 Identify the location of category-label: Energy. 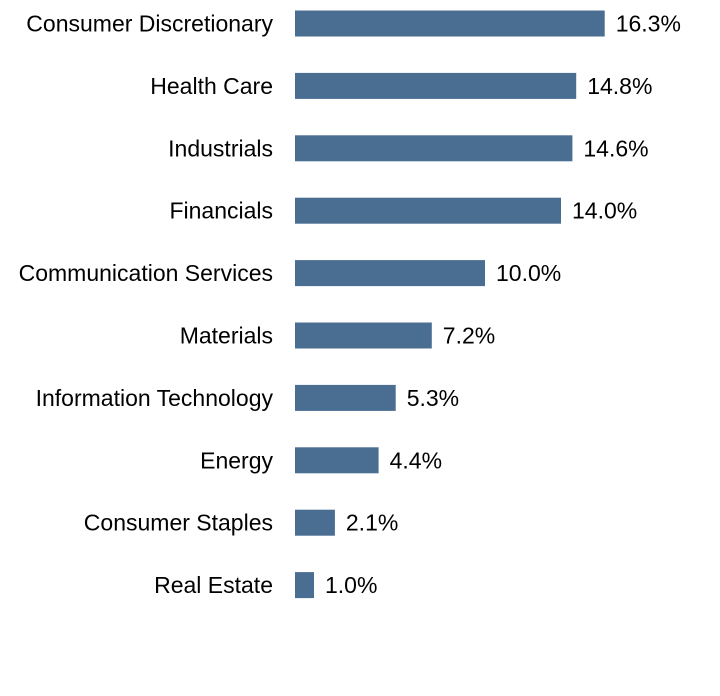
(236, 460).